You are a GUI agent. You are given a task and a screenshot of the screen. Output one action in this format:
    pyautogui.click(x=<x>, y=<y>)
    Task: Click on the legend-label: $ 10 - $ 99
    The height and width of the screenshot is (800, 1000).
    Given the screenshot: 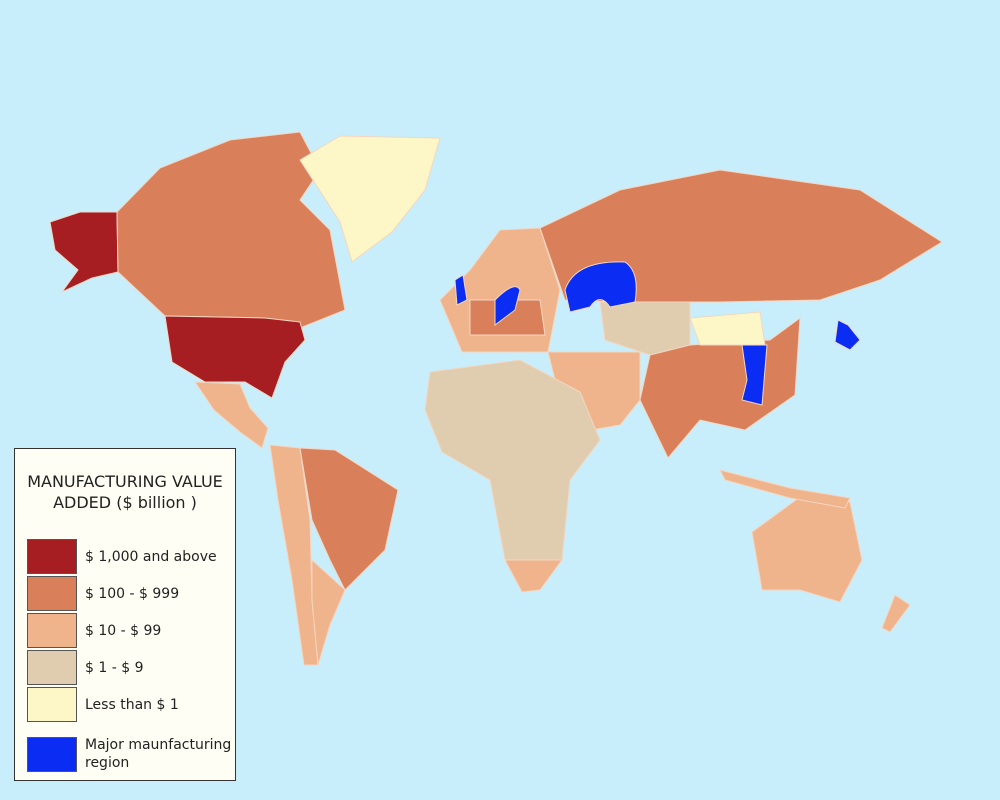 What is the action you would take?
    pyautogui.click(x=123, y=630)
    